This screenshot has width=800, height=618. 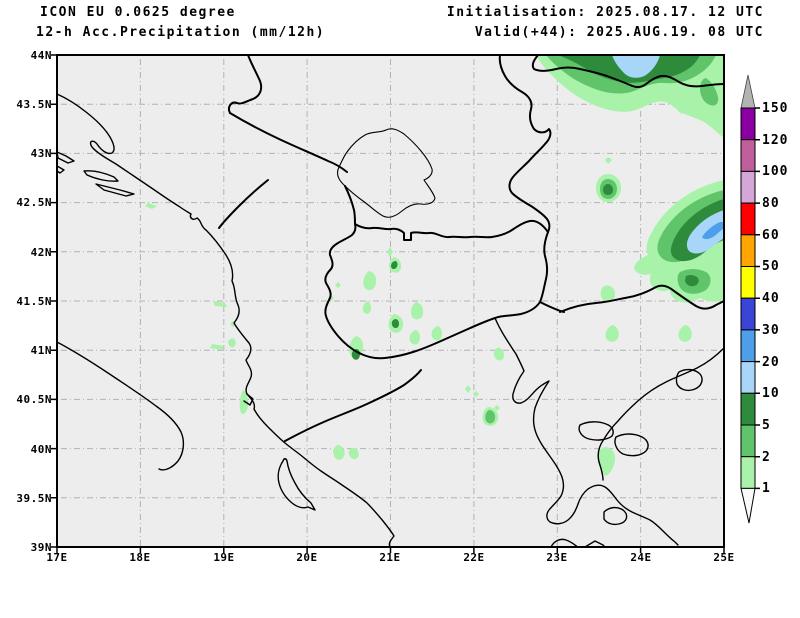 What do you see at coordinates (766, 457) in the screenshot?
I see `legend-tick-label: 2` at bounding box center [766, 457].